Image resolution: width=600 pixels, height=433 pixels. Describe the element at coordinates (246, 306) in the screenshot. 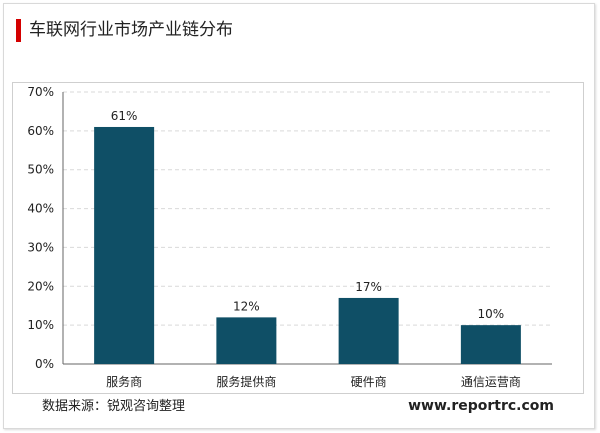

I see `data-label: 12%` at that location.